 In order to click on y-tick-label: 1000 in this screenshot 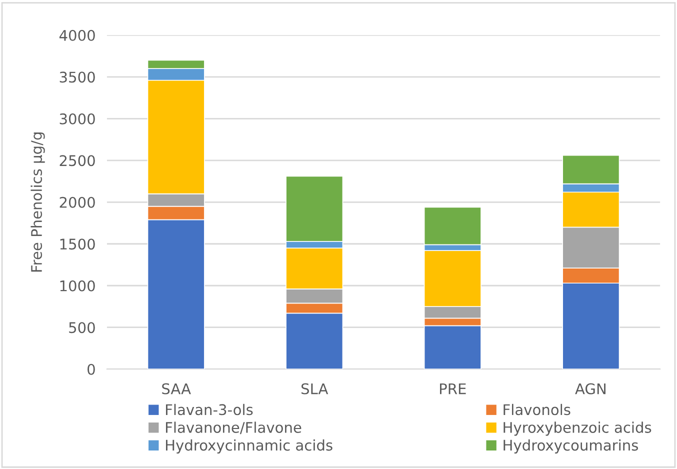, I will do `click(77, 286)`.